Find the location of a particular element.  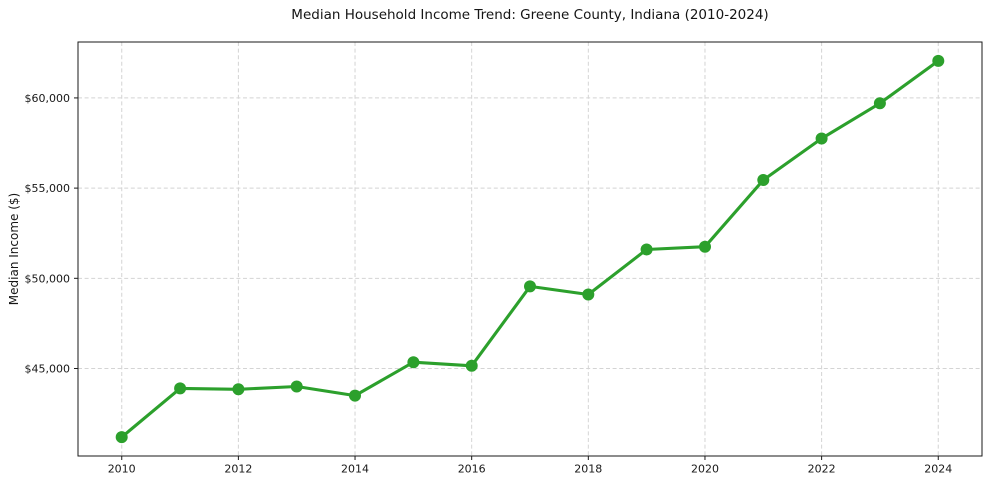

data-point-2017 is located at coordinates (530, 286).